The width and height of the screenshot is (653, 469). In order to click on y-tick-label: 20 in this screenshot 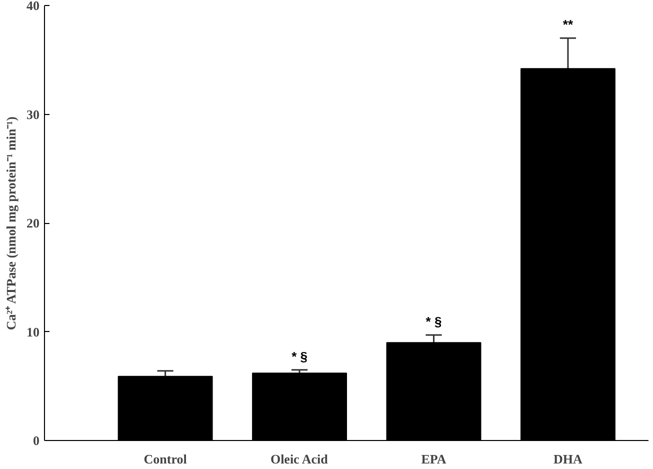, I will do `click(33, 223)`.